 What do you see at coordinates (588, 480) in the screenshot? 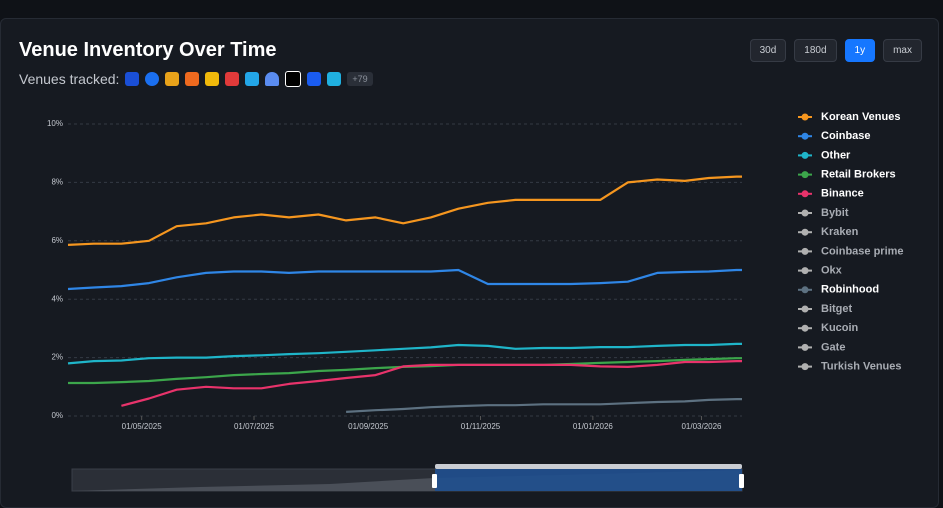
I see `navigator-selection` at bounding box center [588, 480].